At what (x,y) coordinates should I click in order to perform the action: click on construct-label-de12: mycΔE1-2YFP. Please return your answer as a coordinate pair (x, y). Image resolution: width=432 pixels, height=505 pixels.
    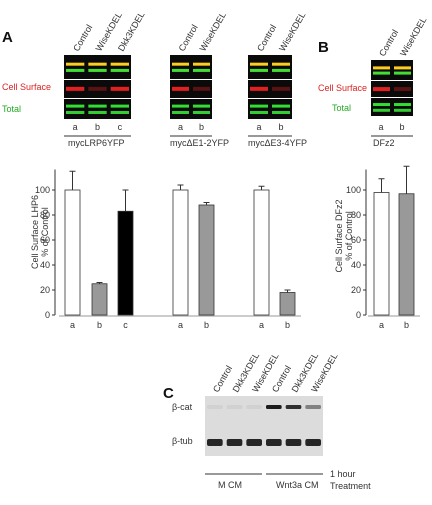
    Looking at the image, I should click on (199, 143).